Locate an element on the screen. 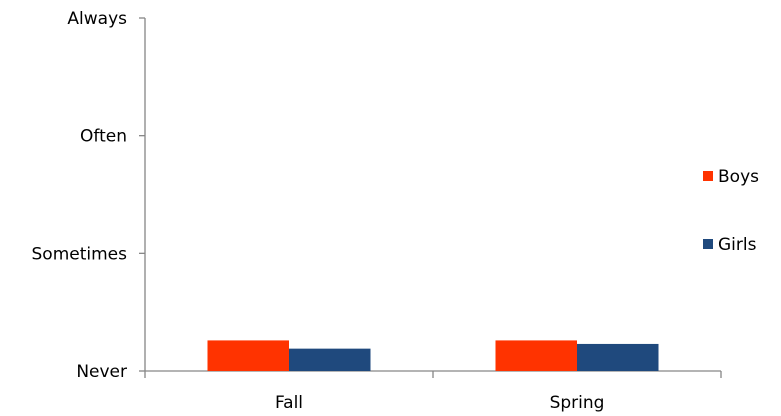  y-axis-ticks: Never Sometimes Often Always is located at coordinates (88, 195).